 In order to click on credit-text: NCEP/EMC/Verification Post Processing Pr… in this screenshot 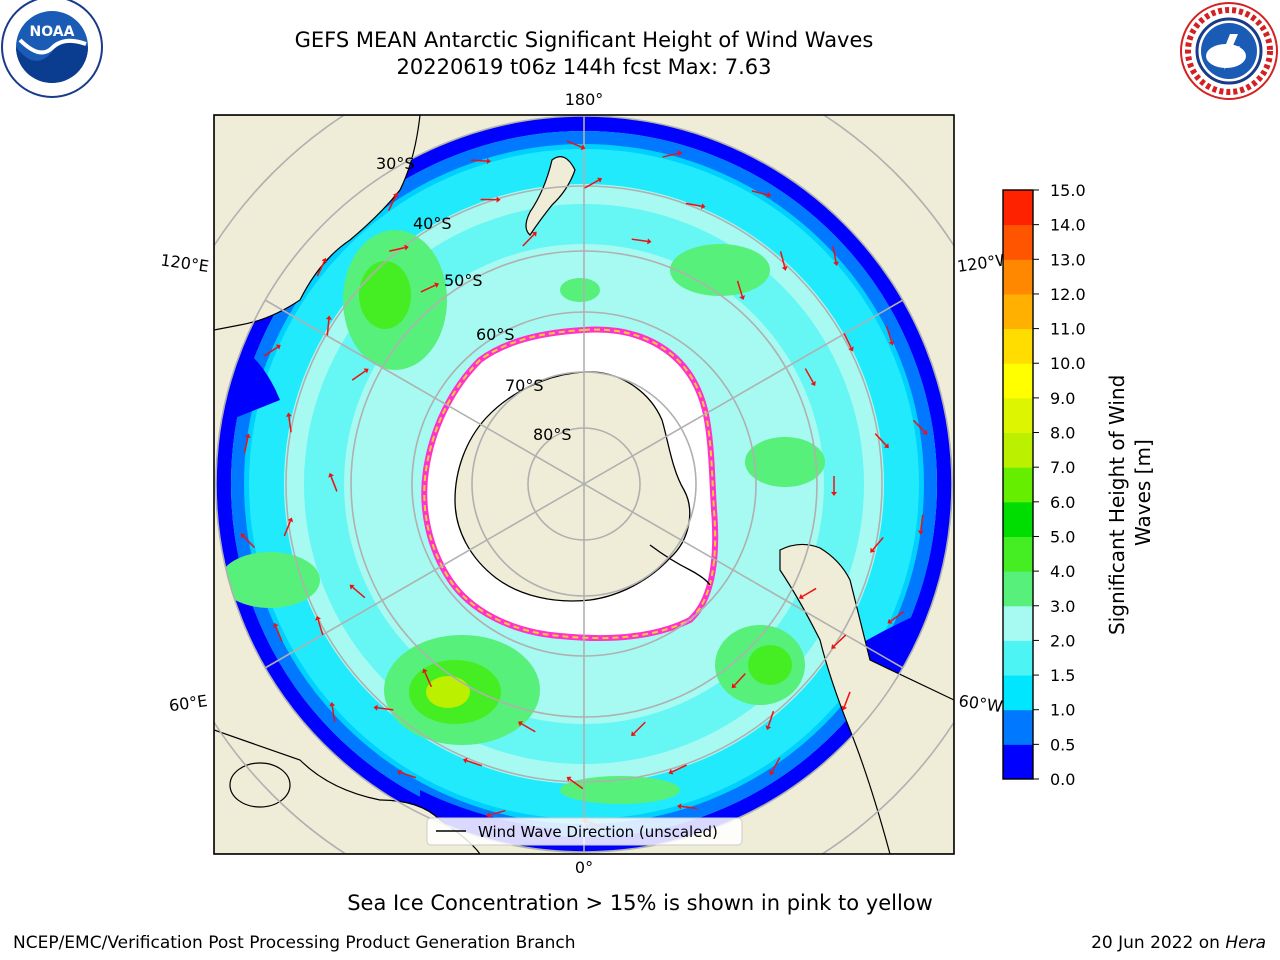, I will do `click(294, 943)`.